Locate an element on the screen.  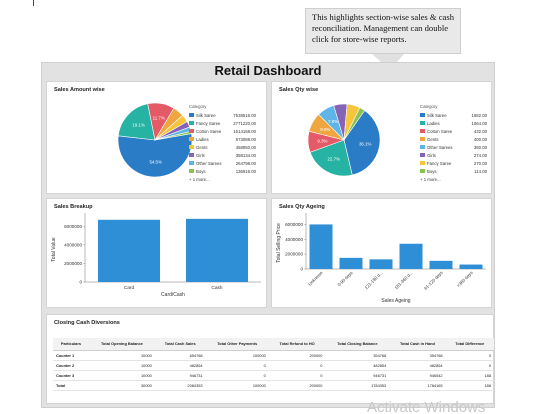
legend-value: 274.00 is located at coordinates (480, 155).